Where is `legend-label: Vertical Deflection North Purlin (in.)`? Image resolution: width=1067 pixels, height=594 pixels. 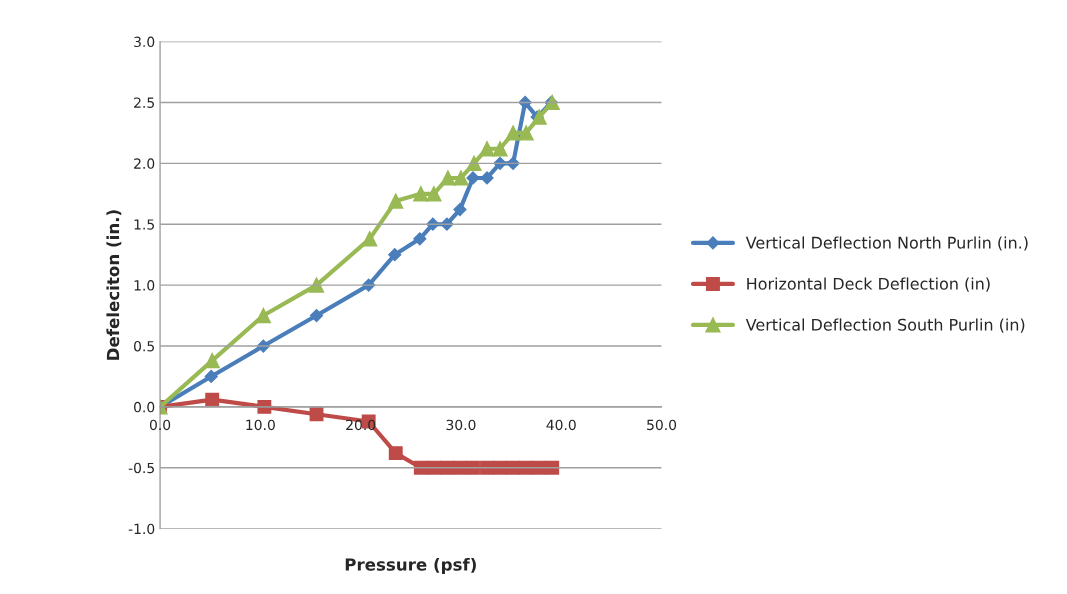 legend-label: Vertical Deflection North Purlin (in.) is located at coordinates (886, 243).